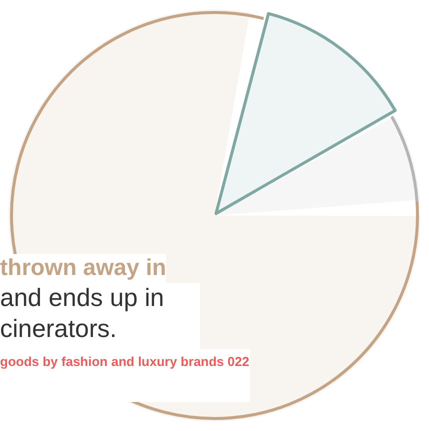  Describe the element at coordinates (125, 375) in the screenshot. I see `text: goods by fashion and luxury brands 022` at that location.